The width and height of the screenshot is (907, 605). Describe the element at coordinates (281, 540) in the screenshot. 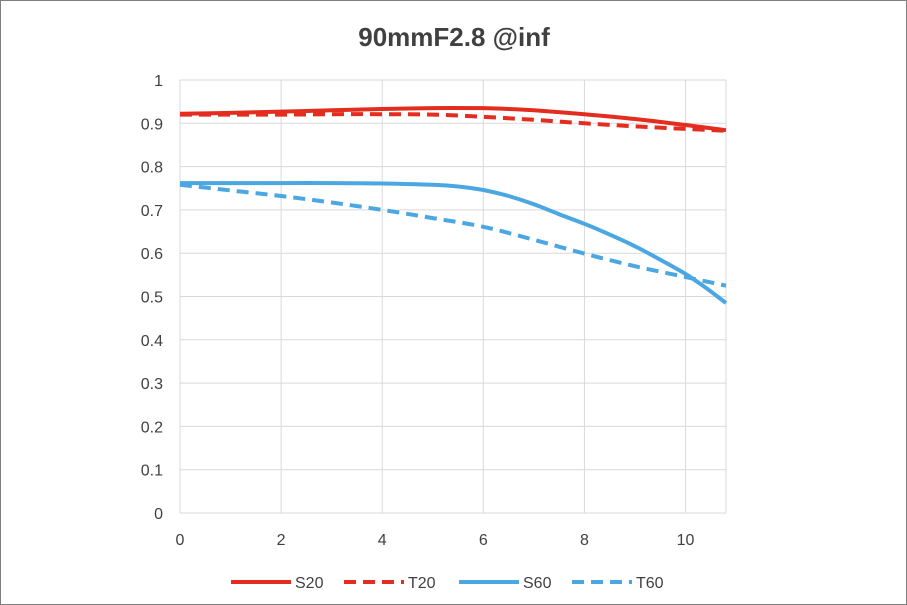

I see `x-tick-label: 2` at that location.